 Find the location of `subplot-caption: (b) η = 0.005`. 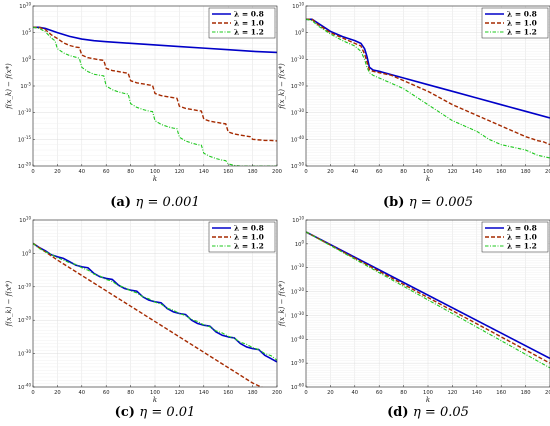

subplot-caption: (b) η = 0.005 is located at coordinates (428, 202).